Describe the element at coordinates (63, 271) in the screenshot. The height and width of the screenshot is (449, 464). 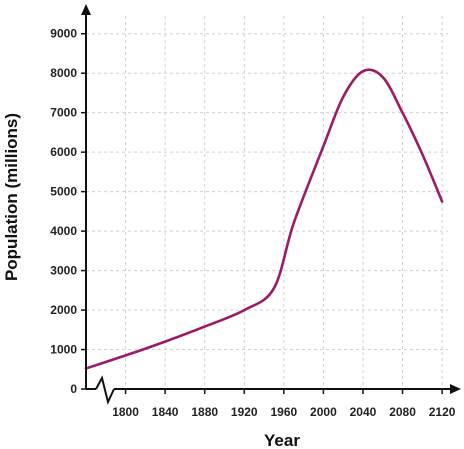
I see `y-tick-label: 3000` at that location.